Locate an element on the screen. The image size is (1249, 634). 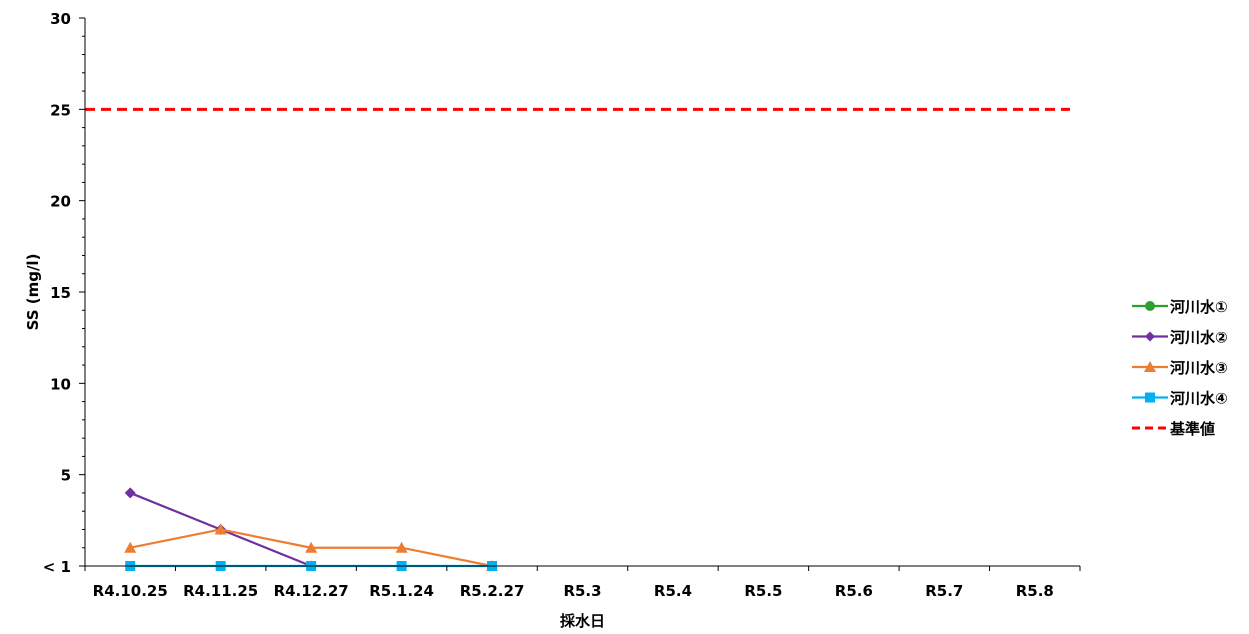
x-tick-label: R5.7 is located at coordinates (944, 591).